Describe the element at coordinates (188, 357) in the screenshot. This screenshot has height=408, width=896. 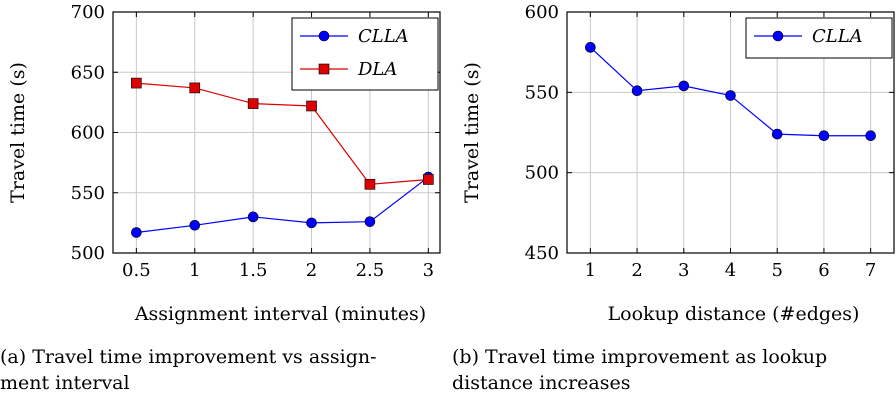
I see `caption-a-line1: (a) Travel time improvement vs assign-` at that location.